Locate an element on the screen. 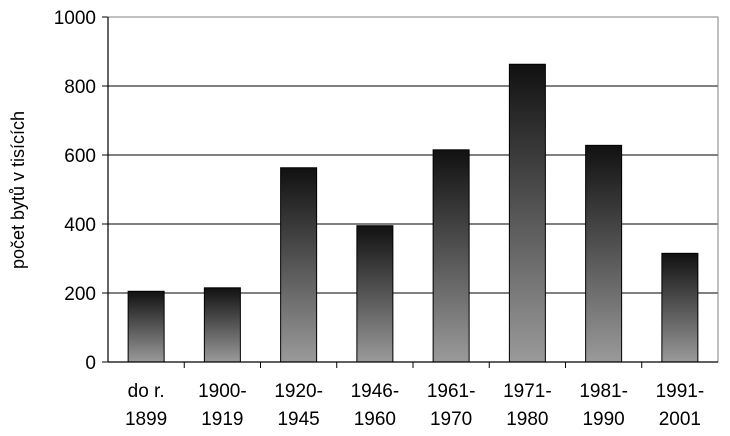  x-tick-label: 1900-1919 is located at coordinates (222, 405).